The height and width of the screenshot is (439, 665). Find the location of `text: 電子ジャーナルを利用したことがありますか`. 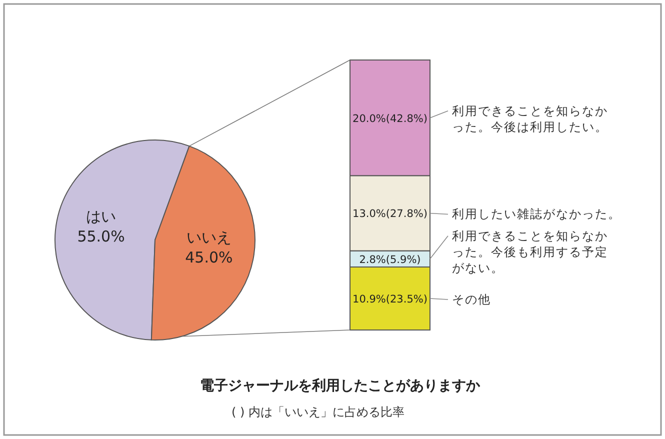

text: 電子ジャーナルを利用したことがありますか is located at coordinates (340, 386).